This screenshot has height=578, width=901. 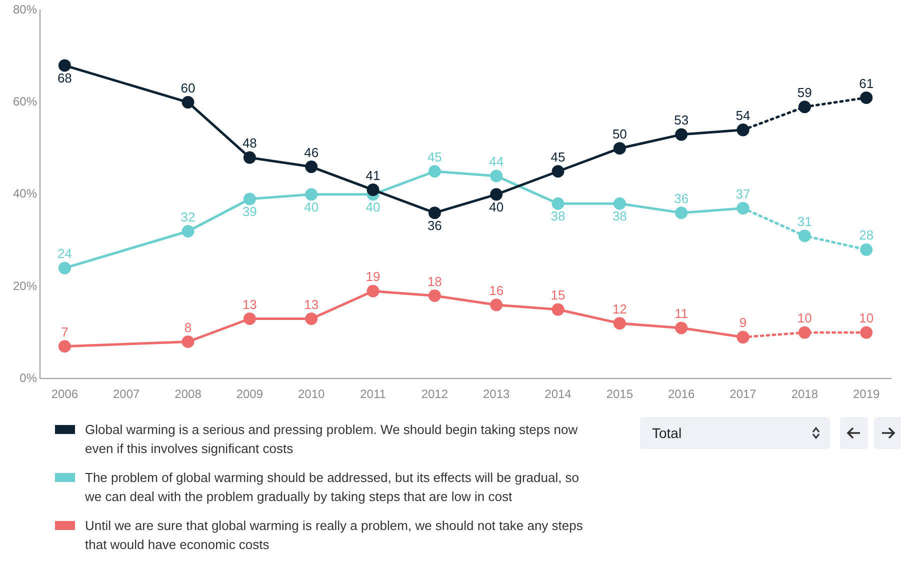 What do you see at coordinates (434, 281) in the screenshot?
I see `data-label: 18` at bounding box center [434, 281].